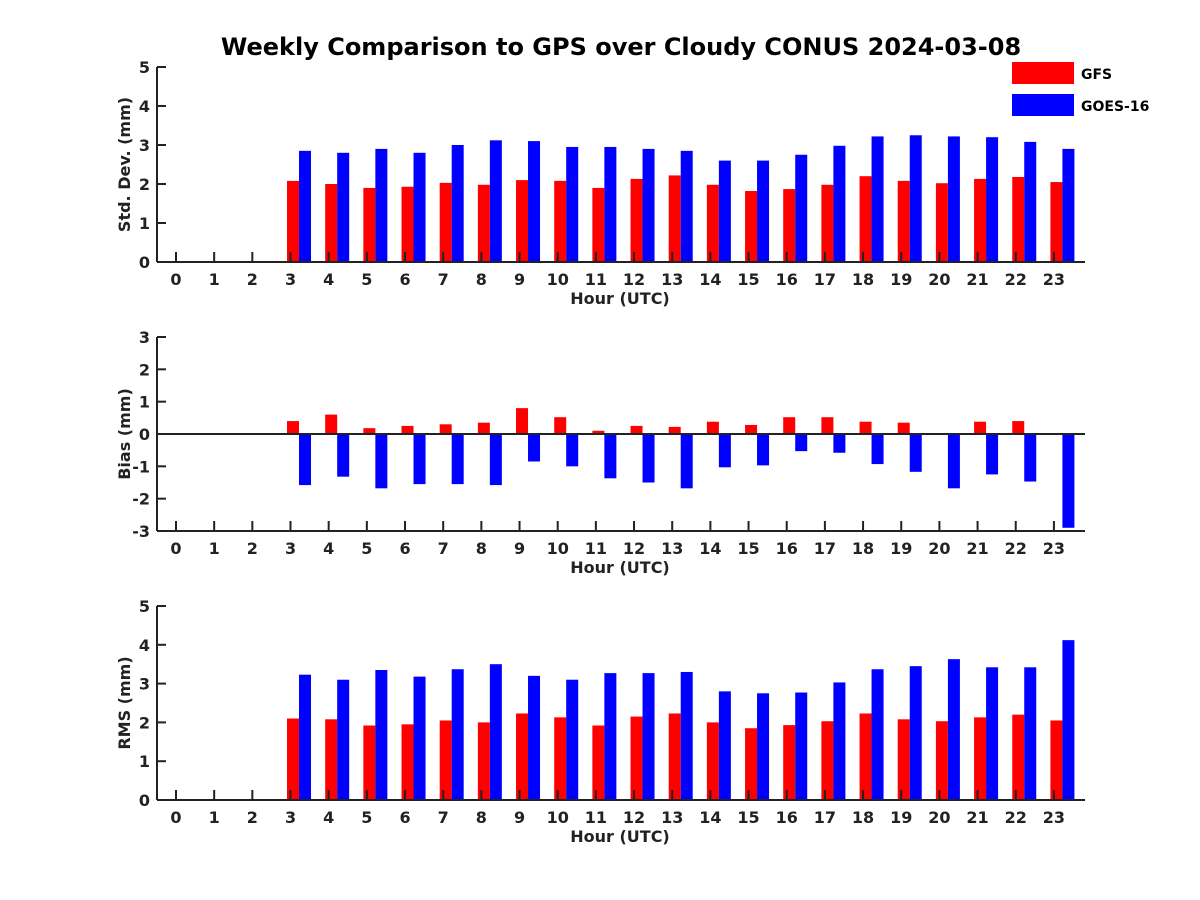 This screenshot has width=1200, height=900. I want to click on legend-label-goes16: GOES-16, so click(1115, 107).